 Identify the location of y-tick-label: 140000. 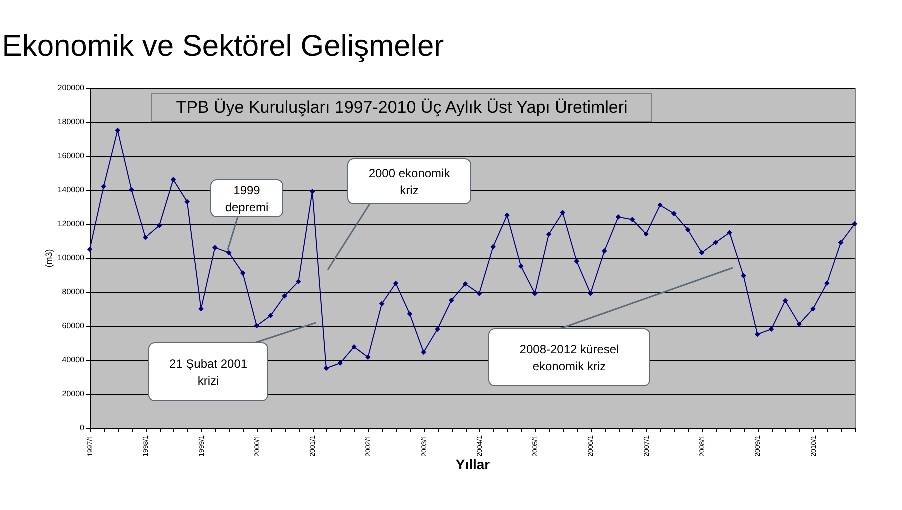
(72, 190).